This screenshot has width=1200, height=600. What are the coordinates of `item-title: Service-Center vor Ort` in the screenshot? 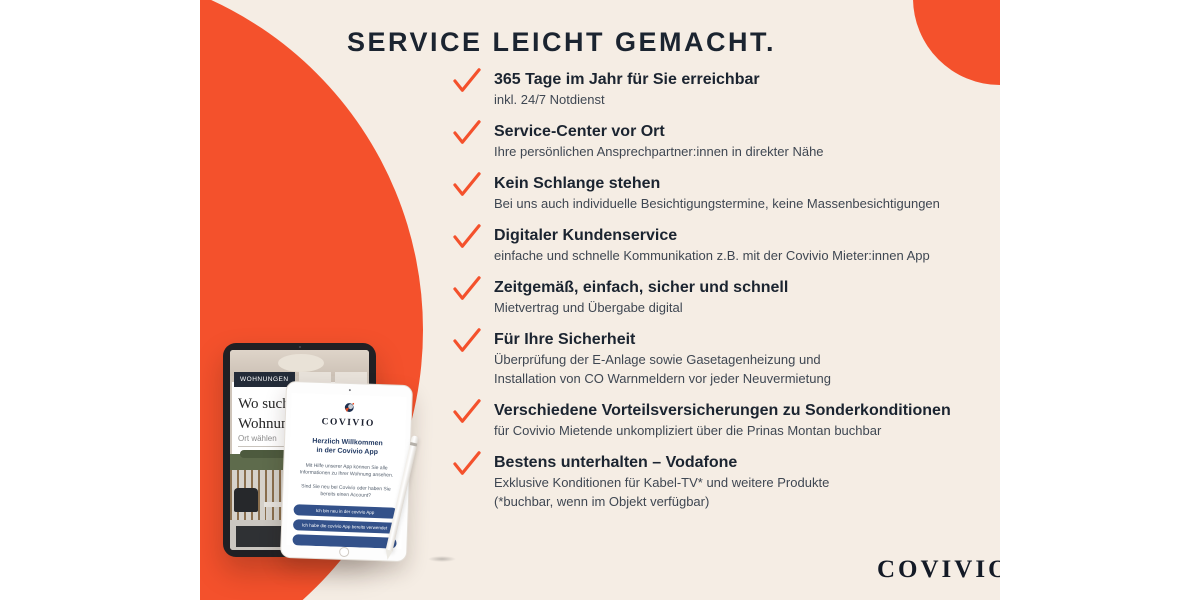 It's located at (579, 131).